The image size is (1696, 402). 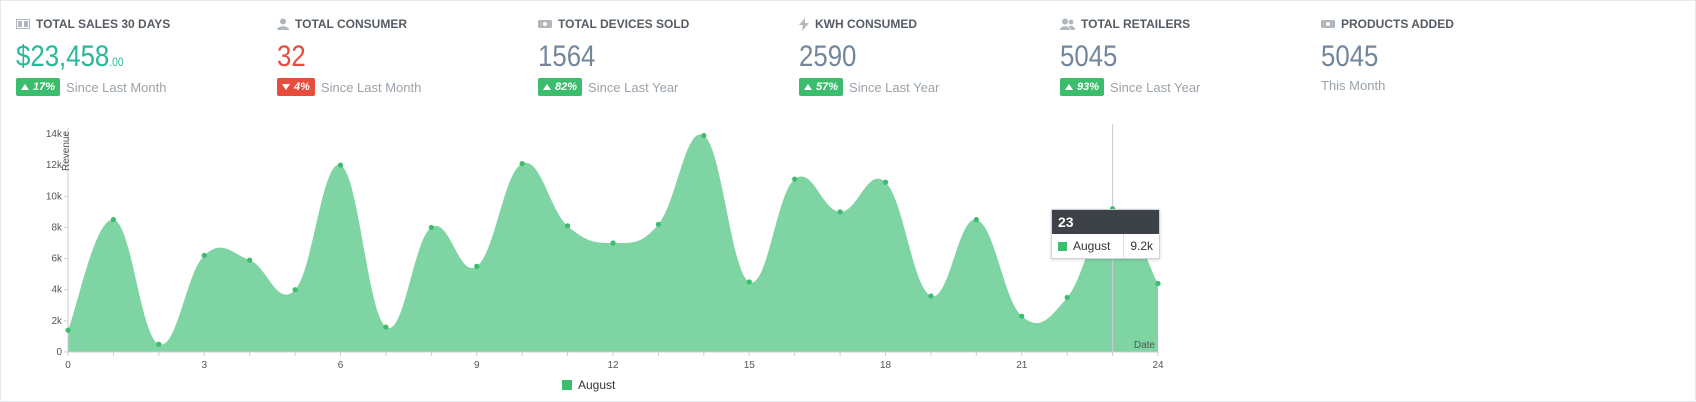 What do you see at coordinates (1158, 365) in the screenshot?
I see `x-tick-label: 24` at bounding box center [1158, 365].